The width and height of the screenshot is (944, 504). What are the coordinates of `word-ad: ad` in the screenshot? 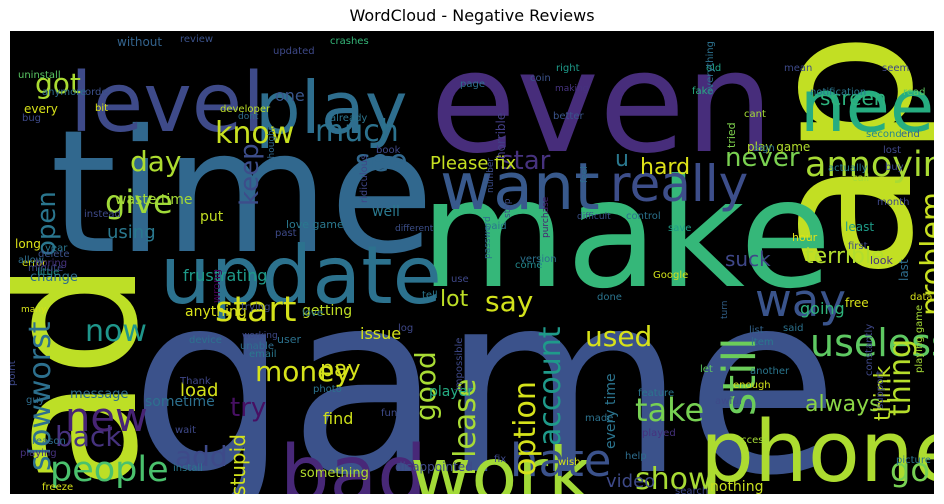 It's located at (94, 375).